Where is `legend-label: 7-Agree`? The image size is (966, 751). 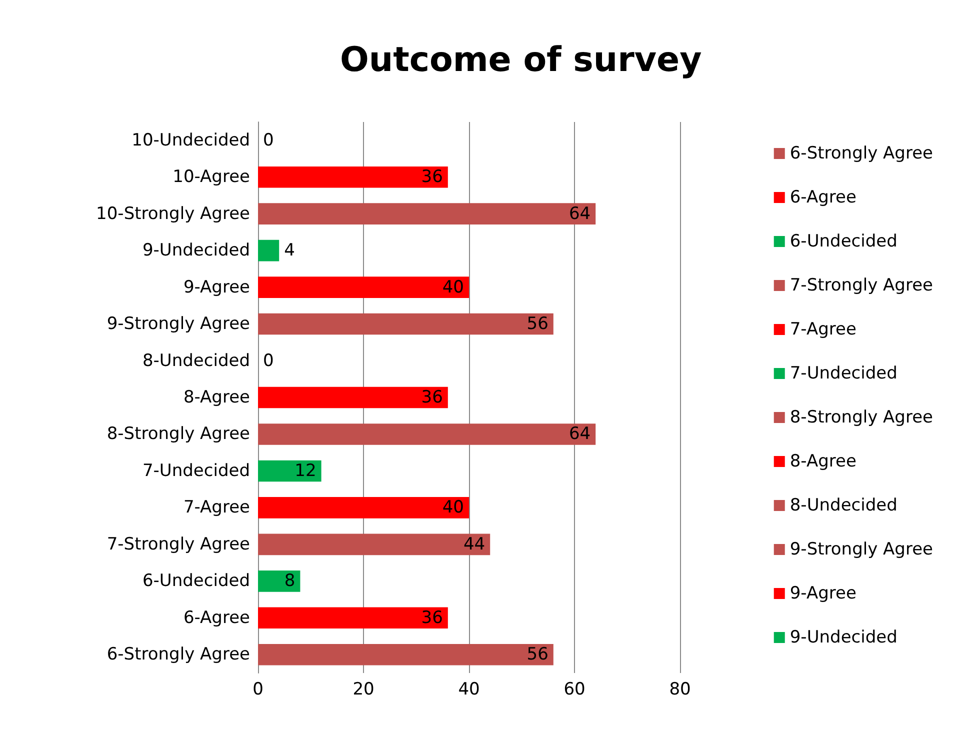 legend-label: 7-Agree is located at coordinates (823, 330).